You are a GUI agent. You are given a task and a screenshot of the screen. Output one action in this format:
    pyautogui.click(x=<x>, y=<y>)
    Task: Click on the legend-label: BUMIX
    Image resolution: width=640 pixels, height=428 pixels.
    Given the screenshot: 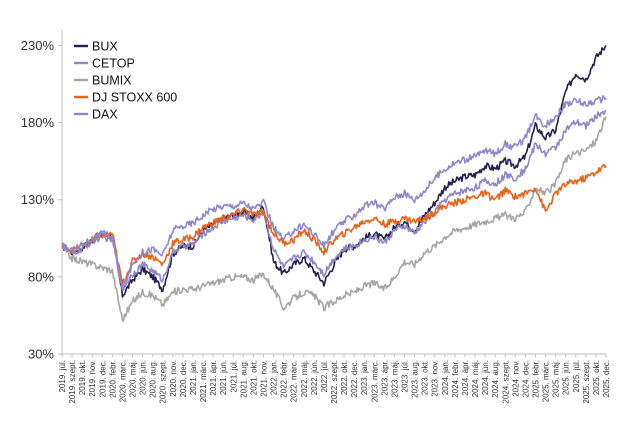 What is the action you would take?
    pyautogui.click(x=112, y=81)
    